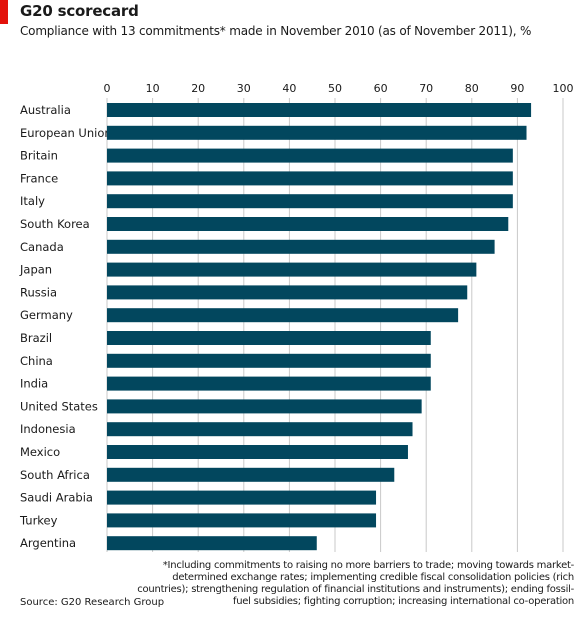 The width and height of the screenshot is (588, 626). What do you see at coordinates (59, 406) in the screenshot?
I see `category-label: United States` at bounding box center [59, 406].